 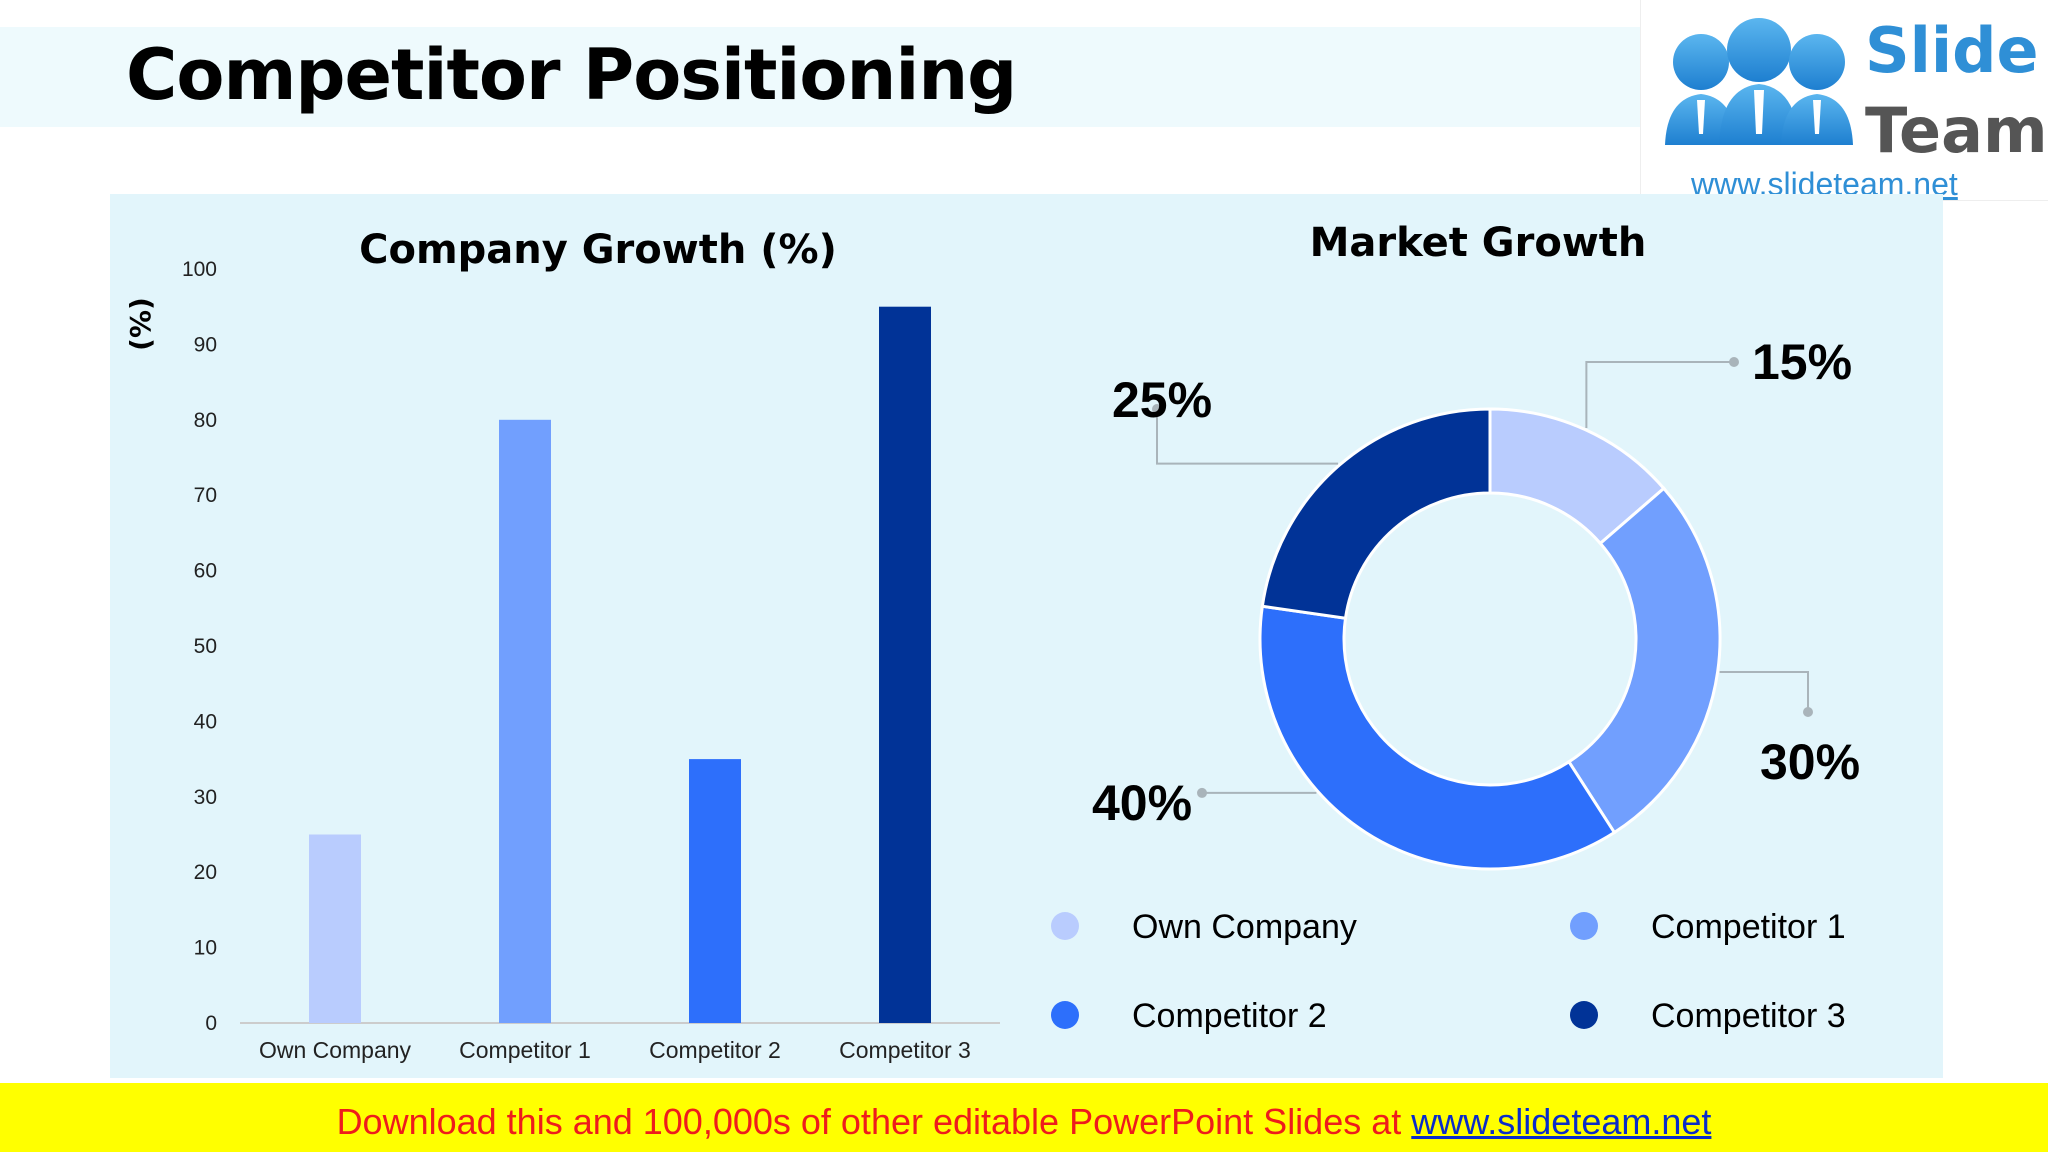 I want to click on y-tick-label: 20, so click(x=205, y=872).